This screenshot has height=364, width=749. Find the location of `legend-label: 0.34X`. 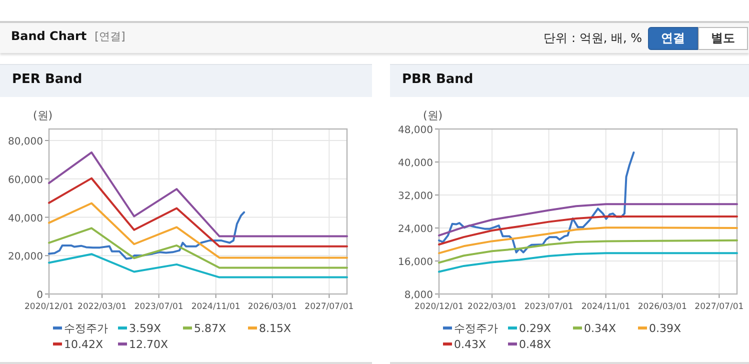

legend-label: 0.34X is located at coordinates (600, 328).